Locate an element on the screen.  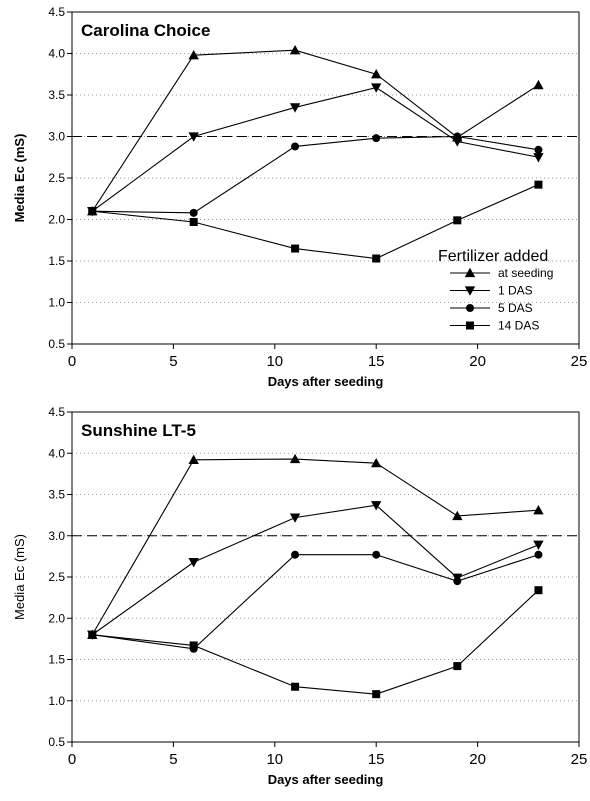
legend-item-label: 1 DAS is located at coordinates (515, 291).